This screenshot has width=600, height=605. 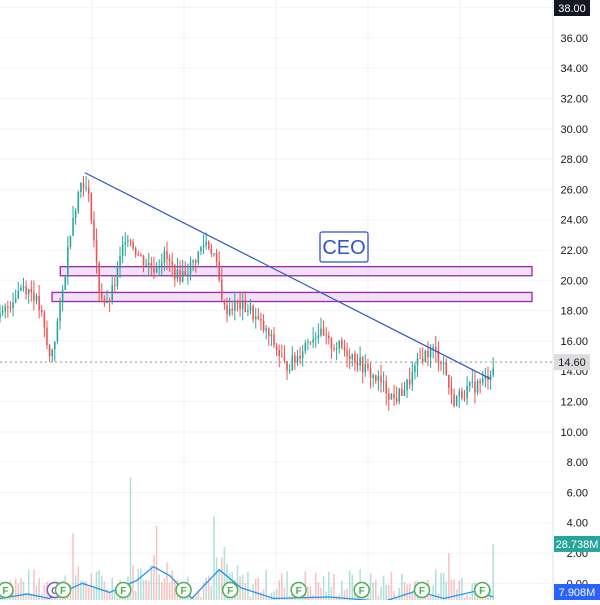 What do you see at coordinates (574, 312) in the screenshot?
I see `price-tick-label: 18.00` at bounding box center [574, 312].